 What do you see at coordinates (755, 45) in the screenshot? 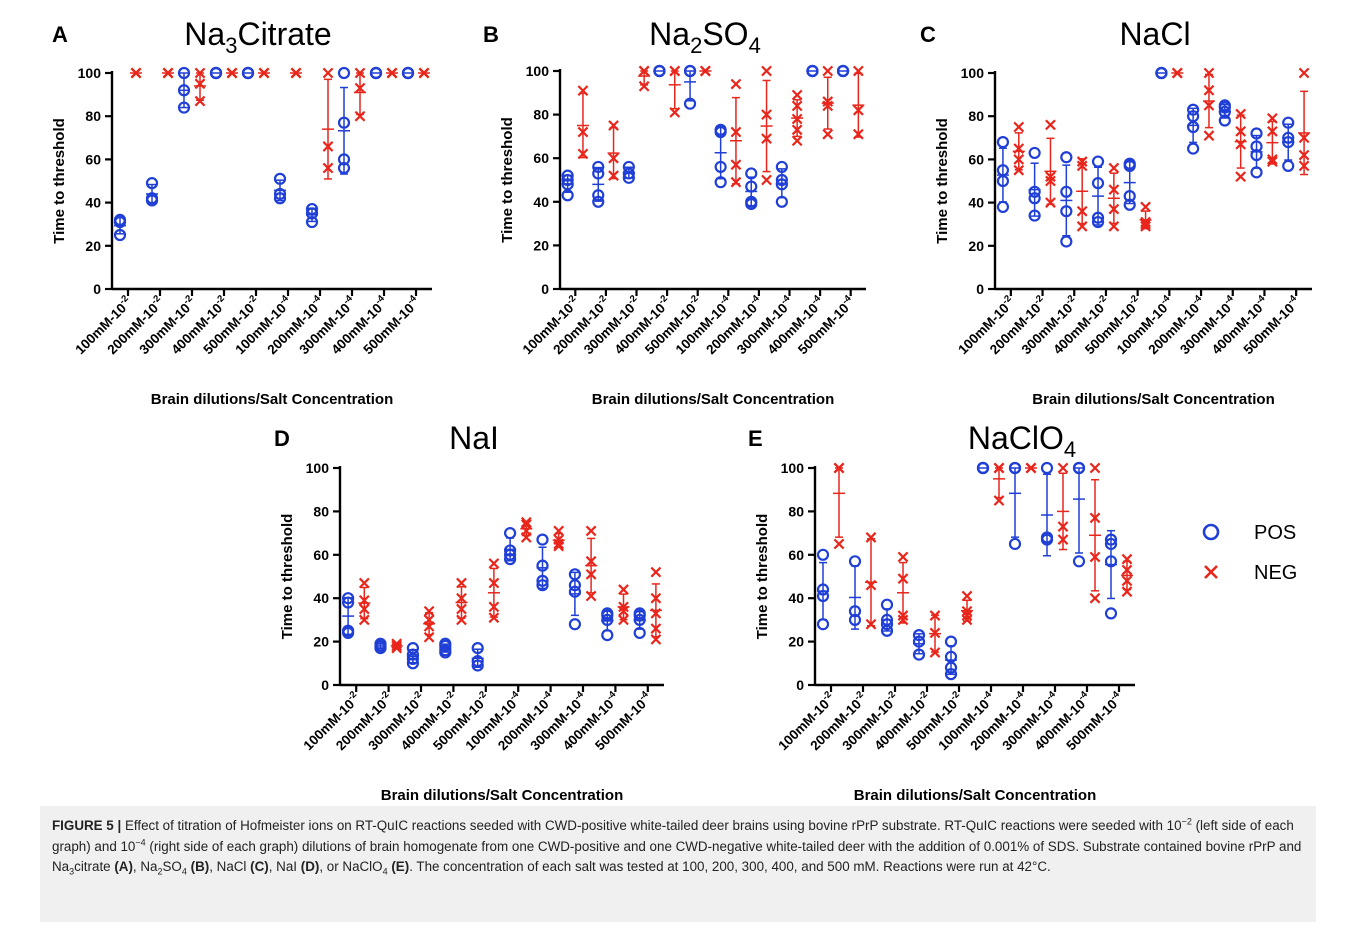
I see `title-subscript: 4` at bounding box center [755, 45].